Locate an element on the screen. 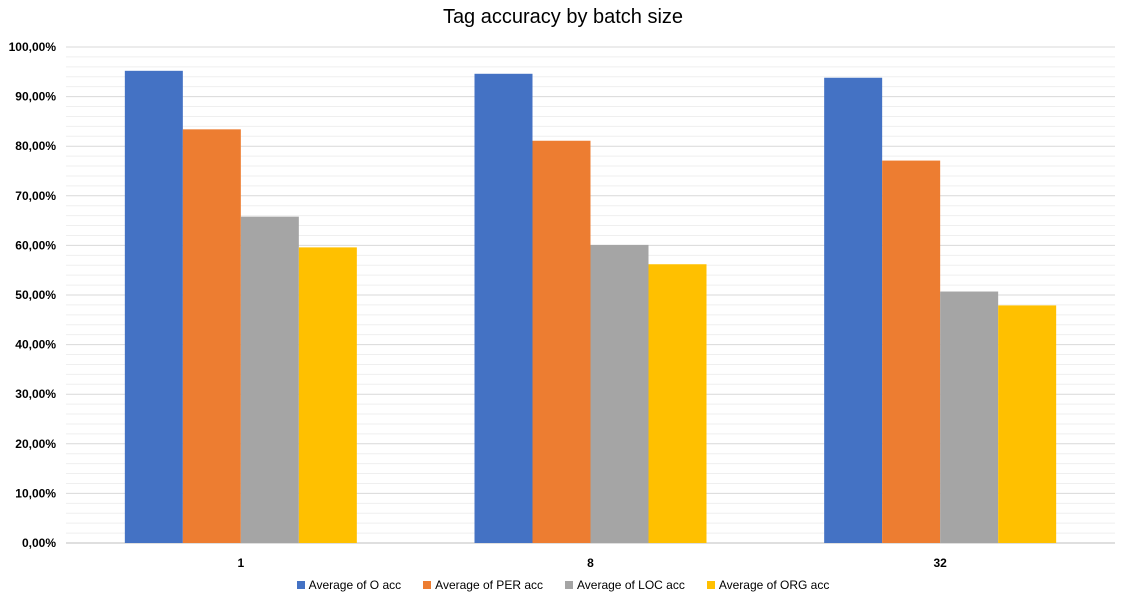 Image resolution: width=1126 pixels, height=605 pixels. legend-item: Average of LOC acc is located at coordinates (625, 585).